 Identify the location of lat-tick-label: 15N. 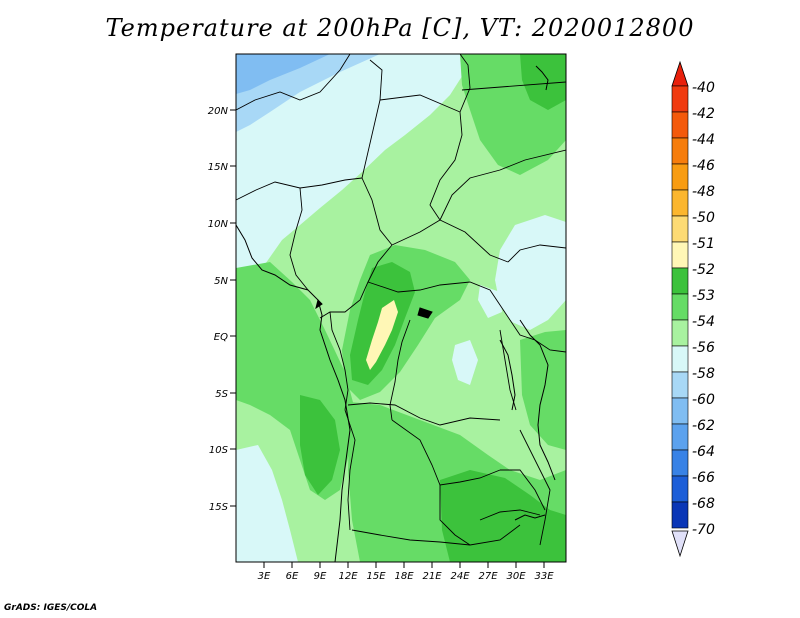
(218, 167).